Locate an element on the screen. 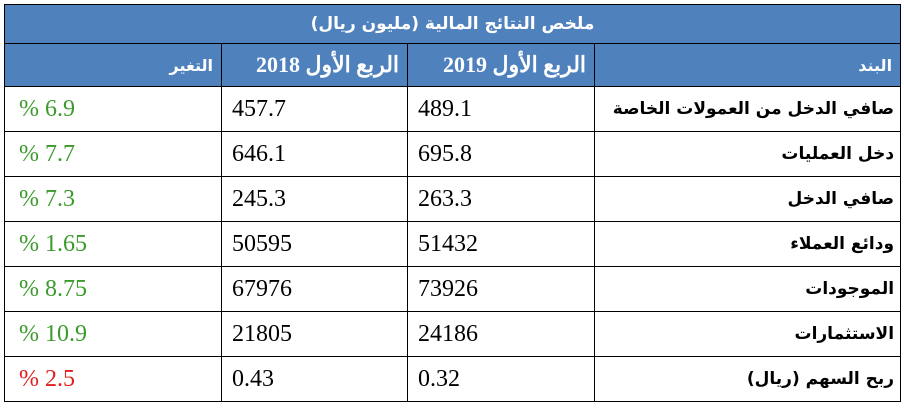 This screenshot has width=904, height=410. item-cell: دخل العمليات is located at coordinates (748, 154).